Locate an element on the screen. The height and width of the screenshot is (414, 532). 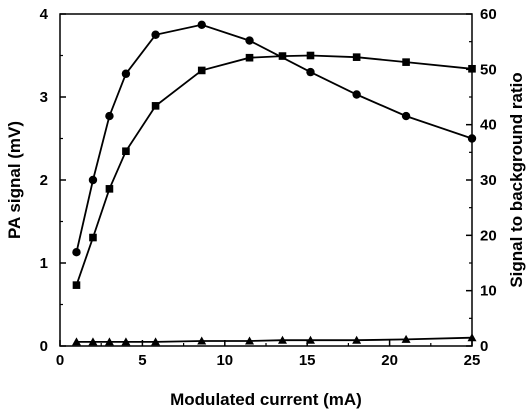
y-tick-label: 0 is located at coordinates (44, 346).